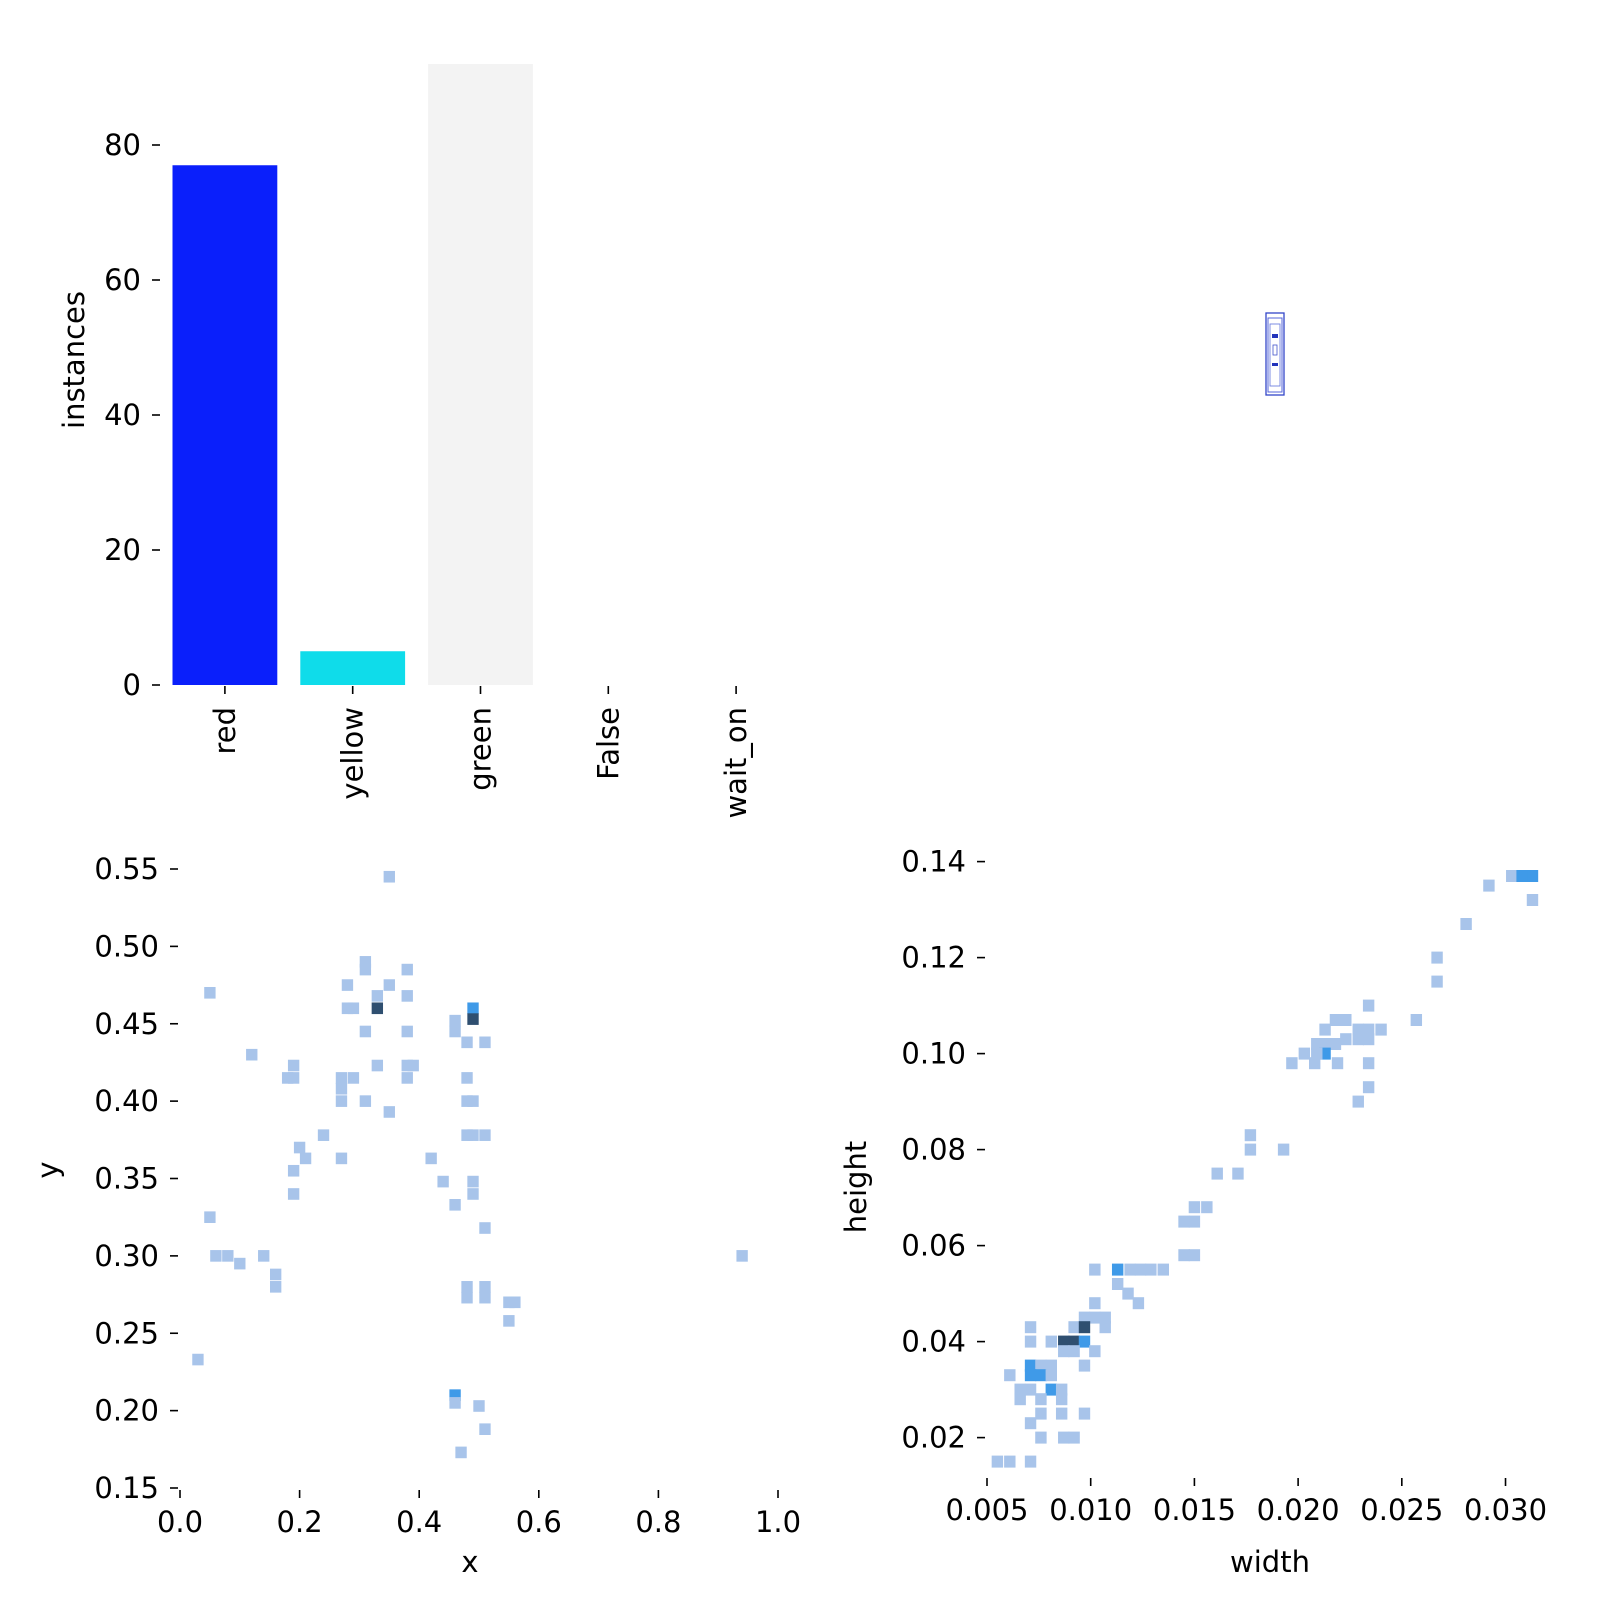 The height and width of the screenshot is (1600, 1600). Describe the element at coordinates (1090, 1510) in the screenshot. I see `x-tick-label: 0.010` at that location.